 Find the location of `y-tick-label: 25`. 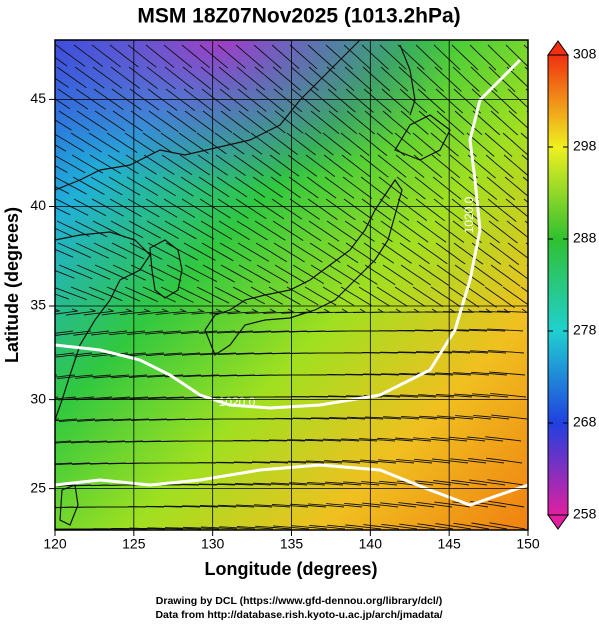

y-tick-label: 25 is located at coordinates (38, 487).